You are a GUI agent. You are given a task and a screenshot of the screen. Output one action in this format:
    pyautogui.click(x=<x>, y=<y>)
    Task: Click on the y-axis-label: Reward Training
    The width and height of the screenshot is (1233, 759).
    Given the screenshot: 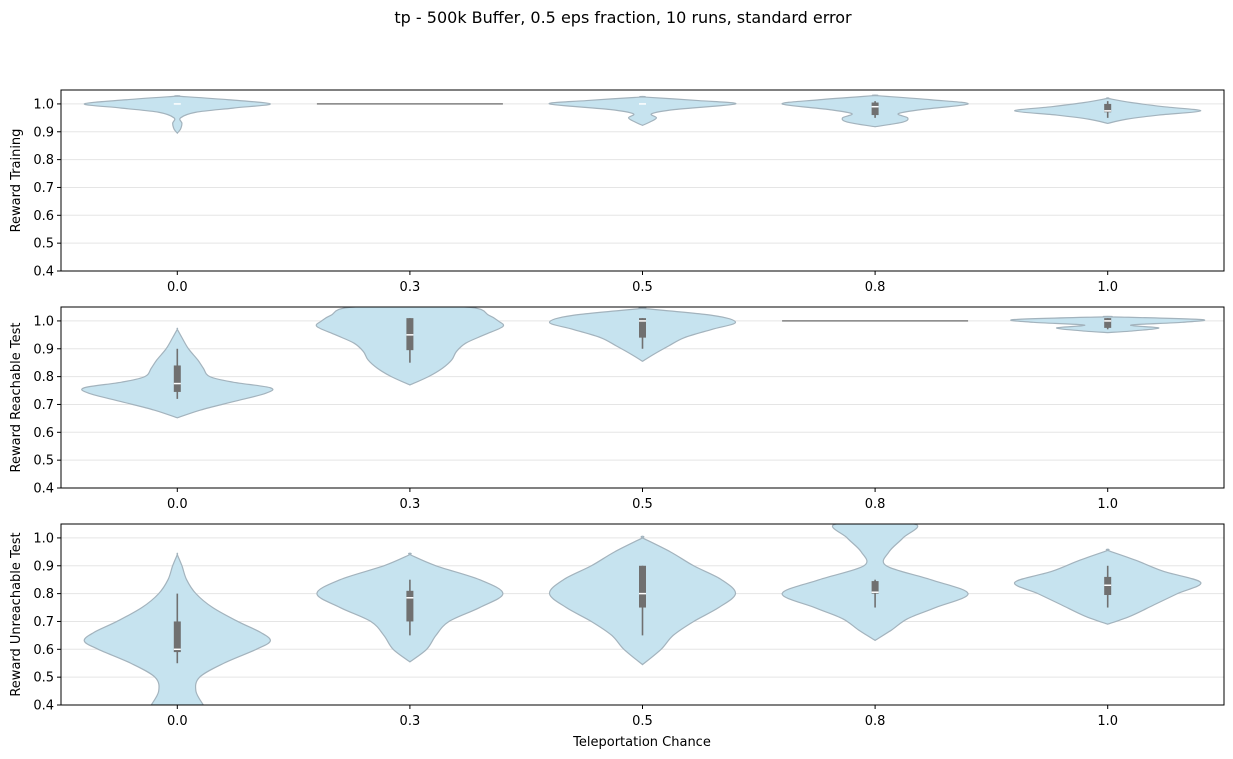 What is the action you would take?
    pyautogui.click(x=16, y=181)
    